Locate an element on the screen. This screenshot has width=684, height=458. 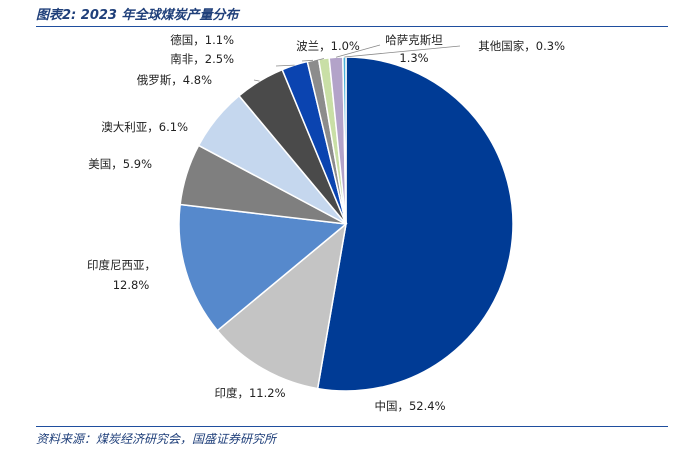
slice-label-11: 其他国家，0.3% is located at coordinates (521, 46).